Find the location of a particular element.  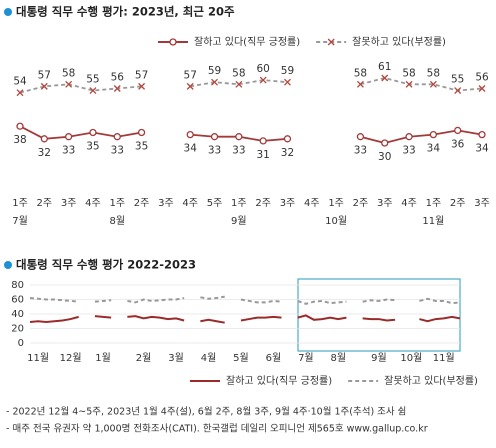

x-tick-label: 8월 is located at coordinates (339, 358).